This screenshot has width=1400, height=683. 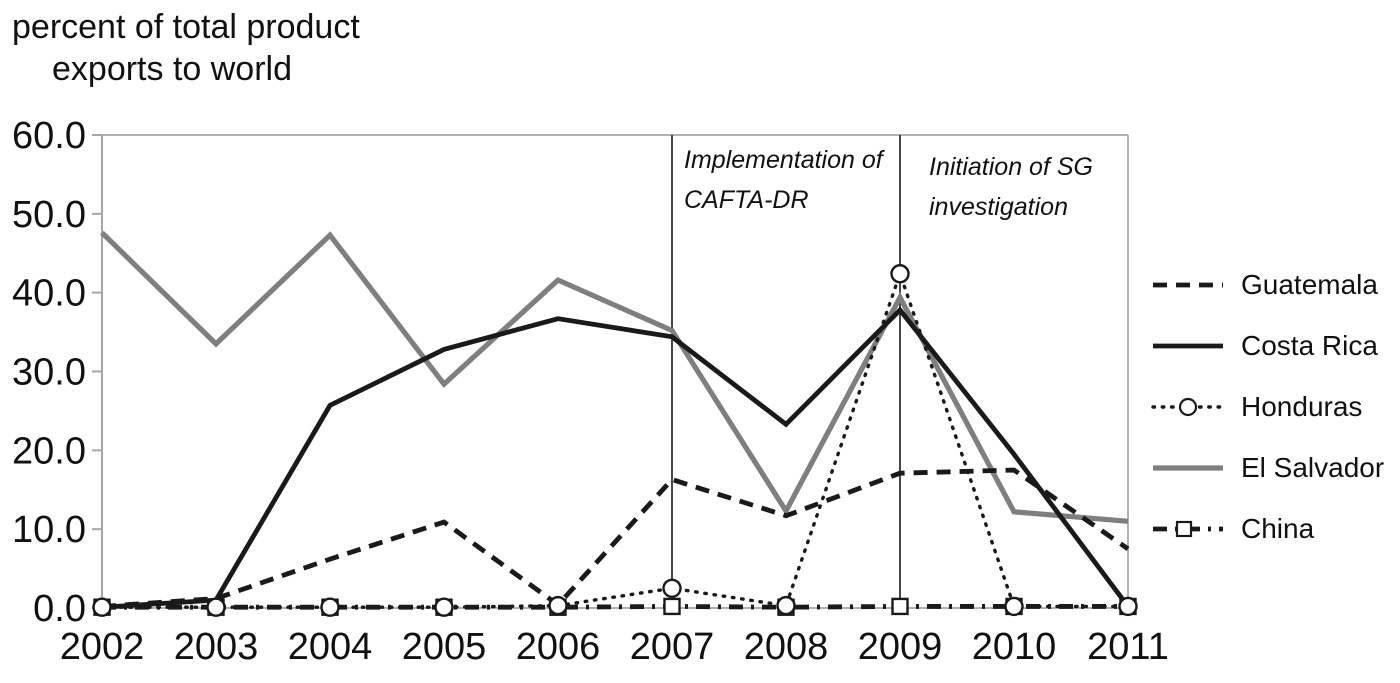 What do you see at coordinates (216, 647) in the screenshot?
I see `x-tick-label: 2003` at bounding box center [216, 647].